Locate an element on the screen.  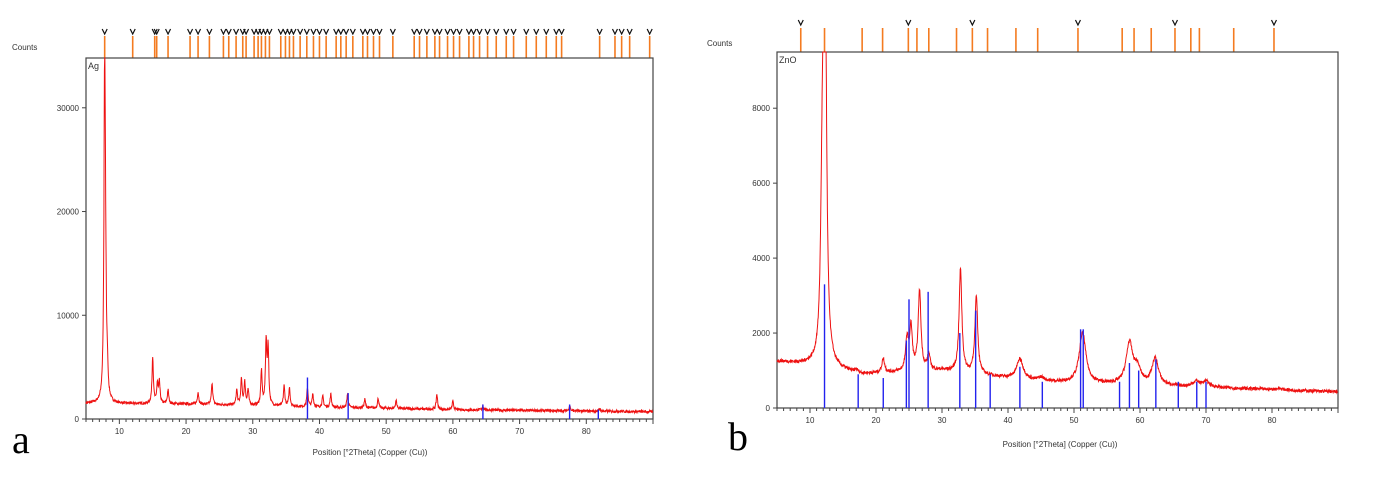
y-tick-label: 2000 is located at coordinates (761, 333).